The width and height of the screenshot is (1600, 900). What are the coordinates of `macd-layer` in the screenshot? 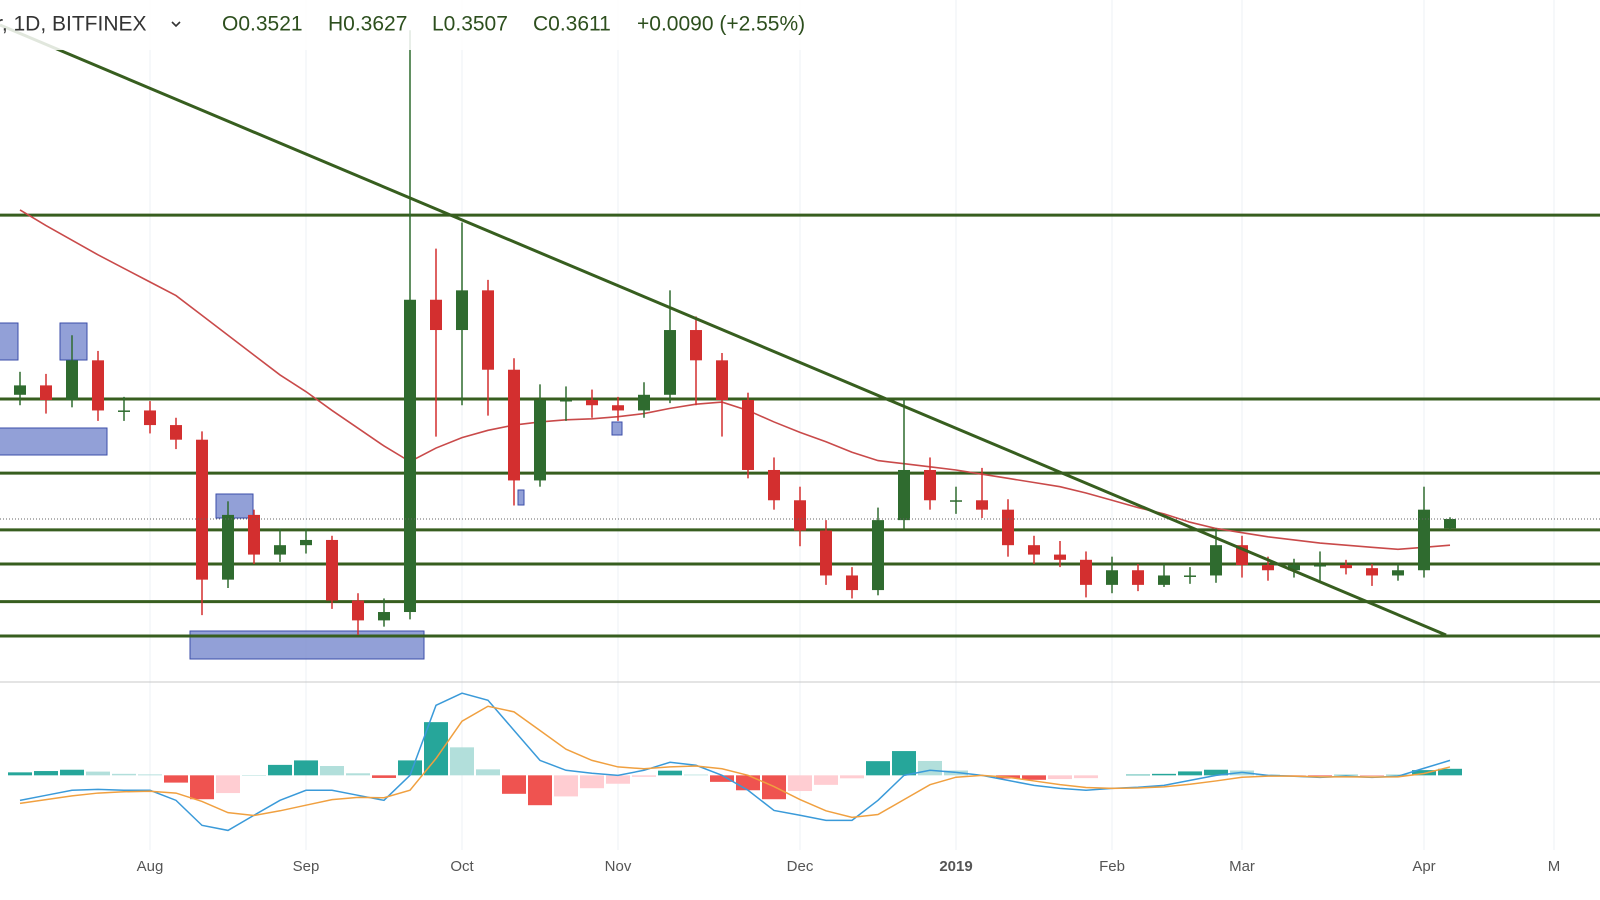 It's located at (735, 762).